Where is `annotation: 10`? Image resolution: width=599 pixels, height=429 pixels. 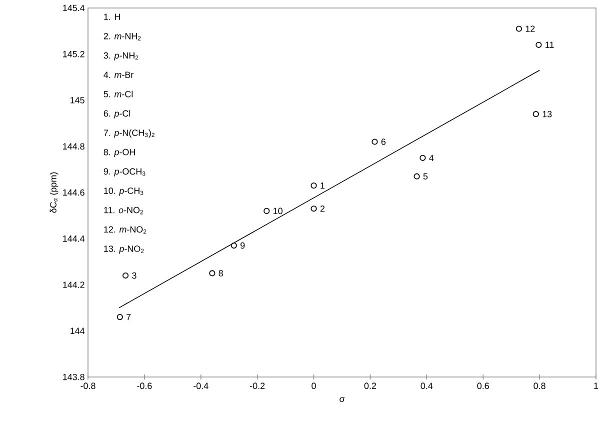
annotation: 10 is located at coordinates (278, 211).